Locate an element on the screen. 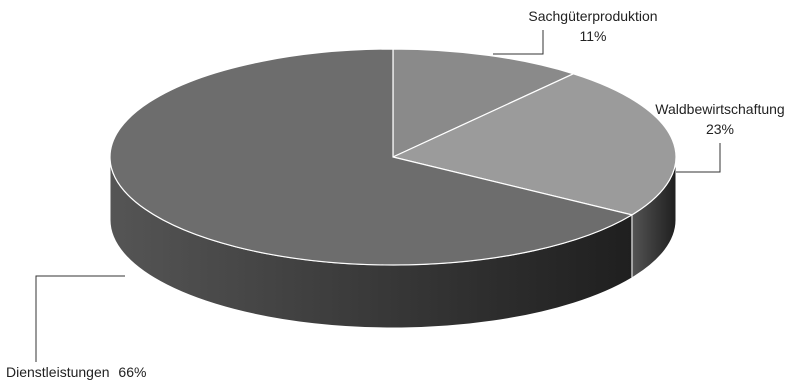  label-name-dienstleistungen: Dienstleistungen is located at coordinates (58, 372).